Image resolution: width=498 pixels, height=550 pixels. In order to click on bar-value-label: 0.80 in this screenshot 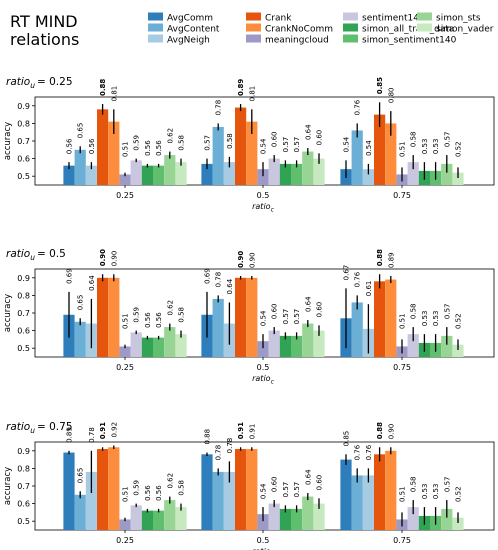, I will do `click(391, 95)`.